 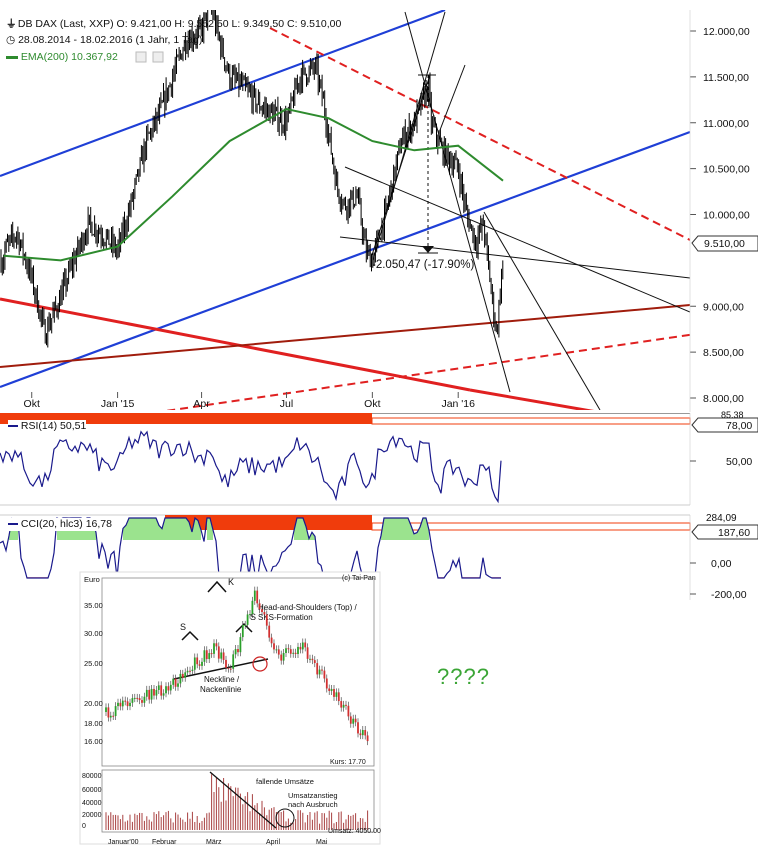 I want to click on inset-shoulder-label-left: S, so click(x=183, y=627).